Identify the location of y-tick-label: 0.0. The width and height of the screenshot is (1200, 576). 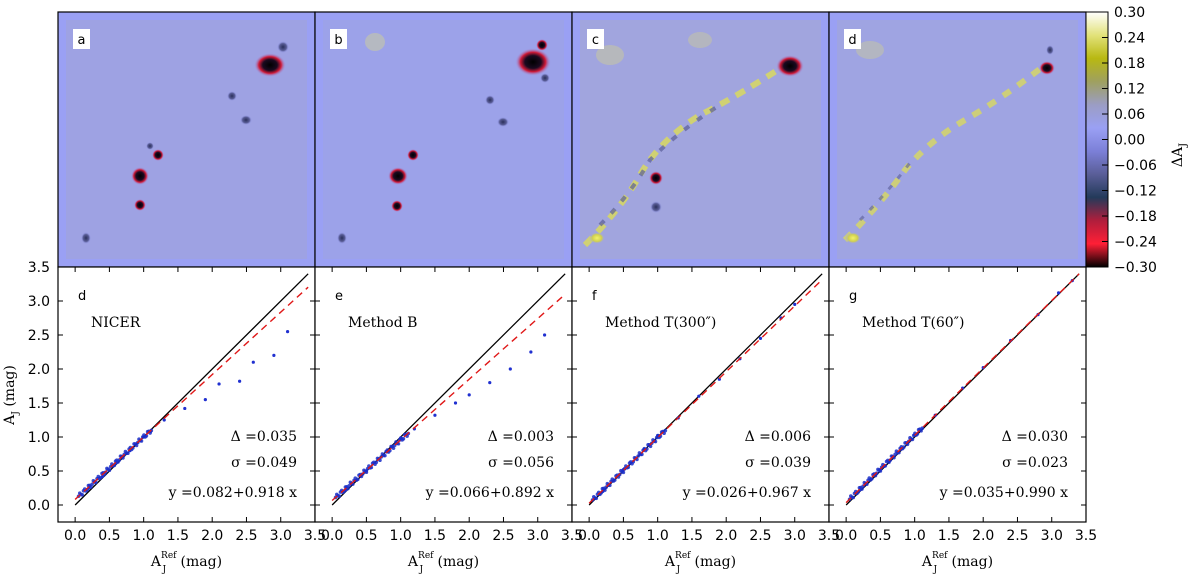
(39, 506).